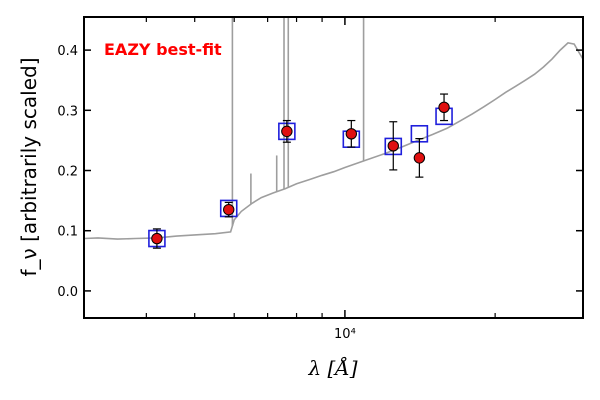 Image resolution: width=600 pixels, height=400 pixels. Describe the element at coordinates (67, 51) in the screenshot. I see `y-tick-label-4: 0.4` at that location.